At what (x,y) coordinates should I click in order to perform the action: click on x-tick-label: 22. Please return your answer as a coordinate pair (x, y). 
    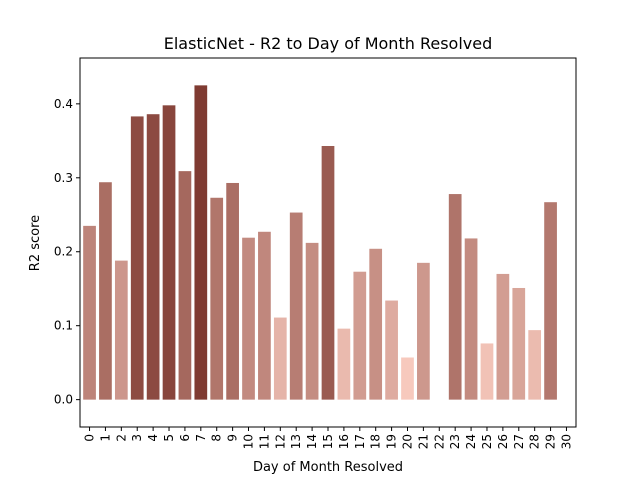
    Looking at the image, I should click on (439, 441).